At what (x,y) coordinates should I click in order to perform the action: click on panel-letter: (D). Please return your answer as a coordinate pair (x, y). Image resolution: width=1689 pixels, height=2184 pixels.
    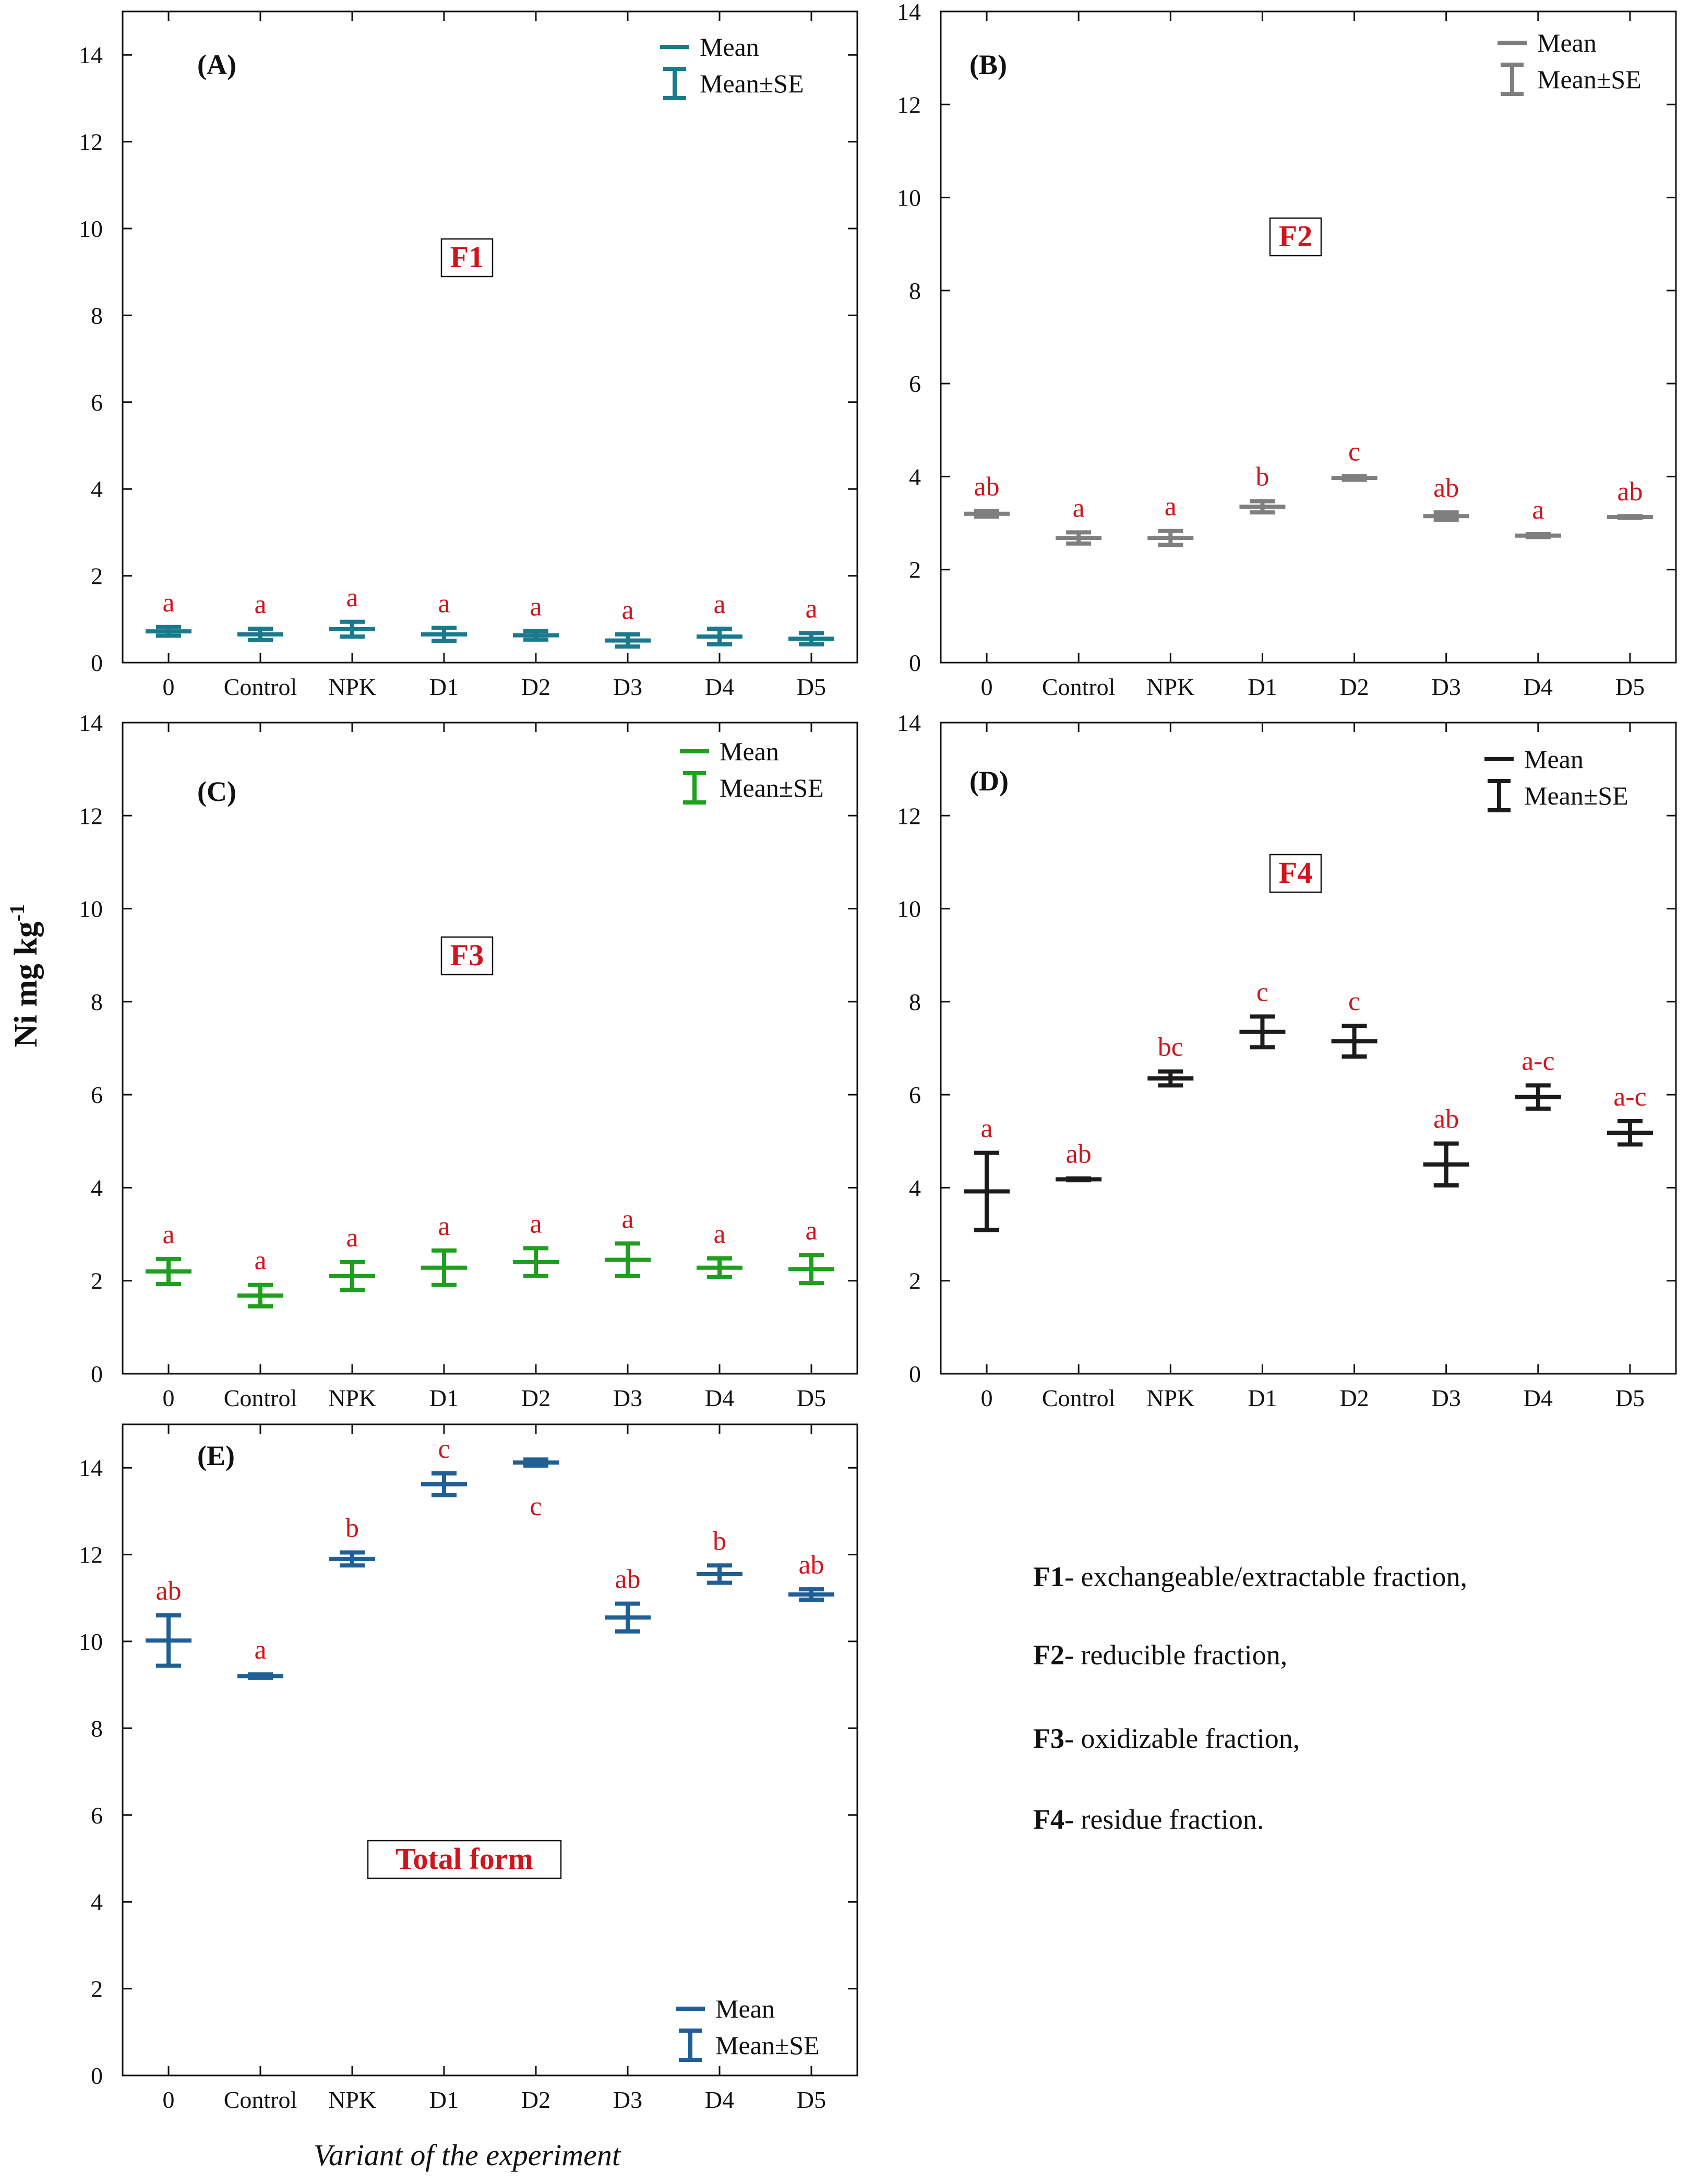
    Looking at the image, I should click on (989, 781).